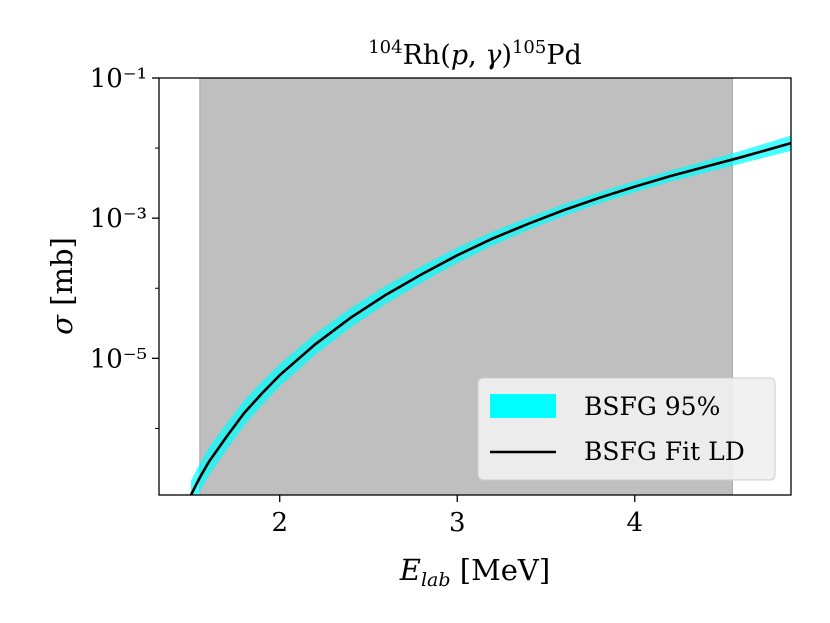 The image size is (830, 623). Describe the element at coordinates (118, 359) in the screenshot. I see `y-tick-label: 10⁻⁵` at that location.